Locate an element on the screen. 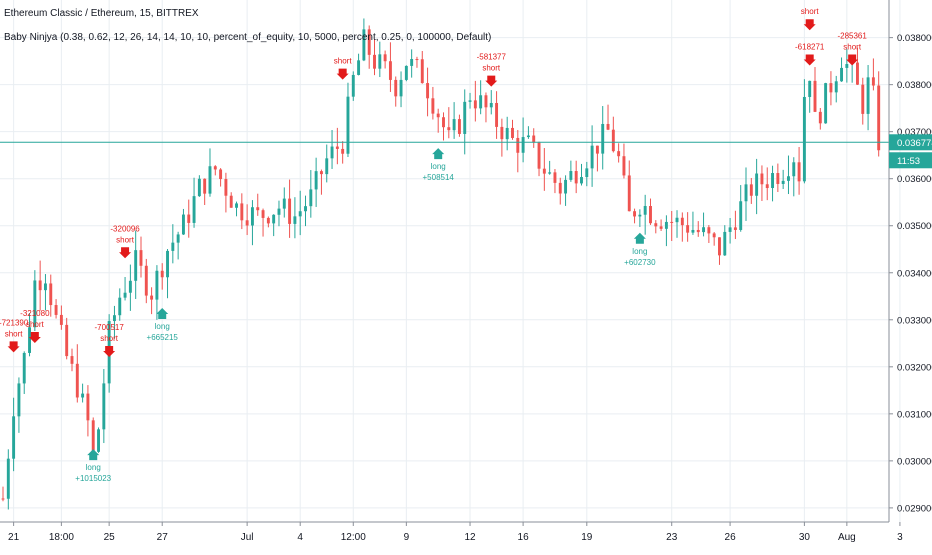 The image size is (932, 555). short-value: -721390 is located at coordinates (14, 322).